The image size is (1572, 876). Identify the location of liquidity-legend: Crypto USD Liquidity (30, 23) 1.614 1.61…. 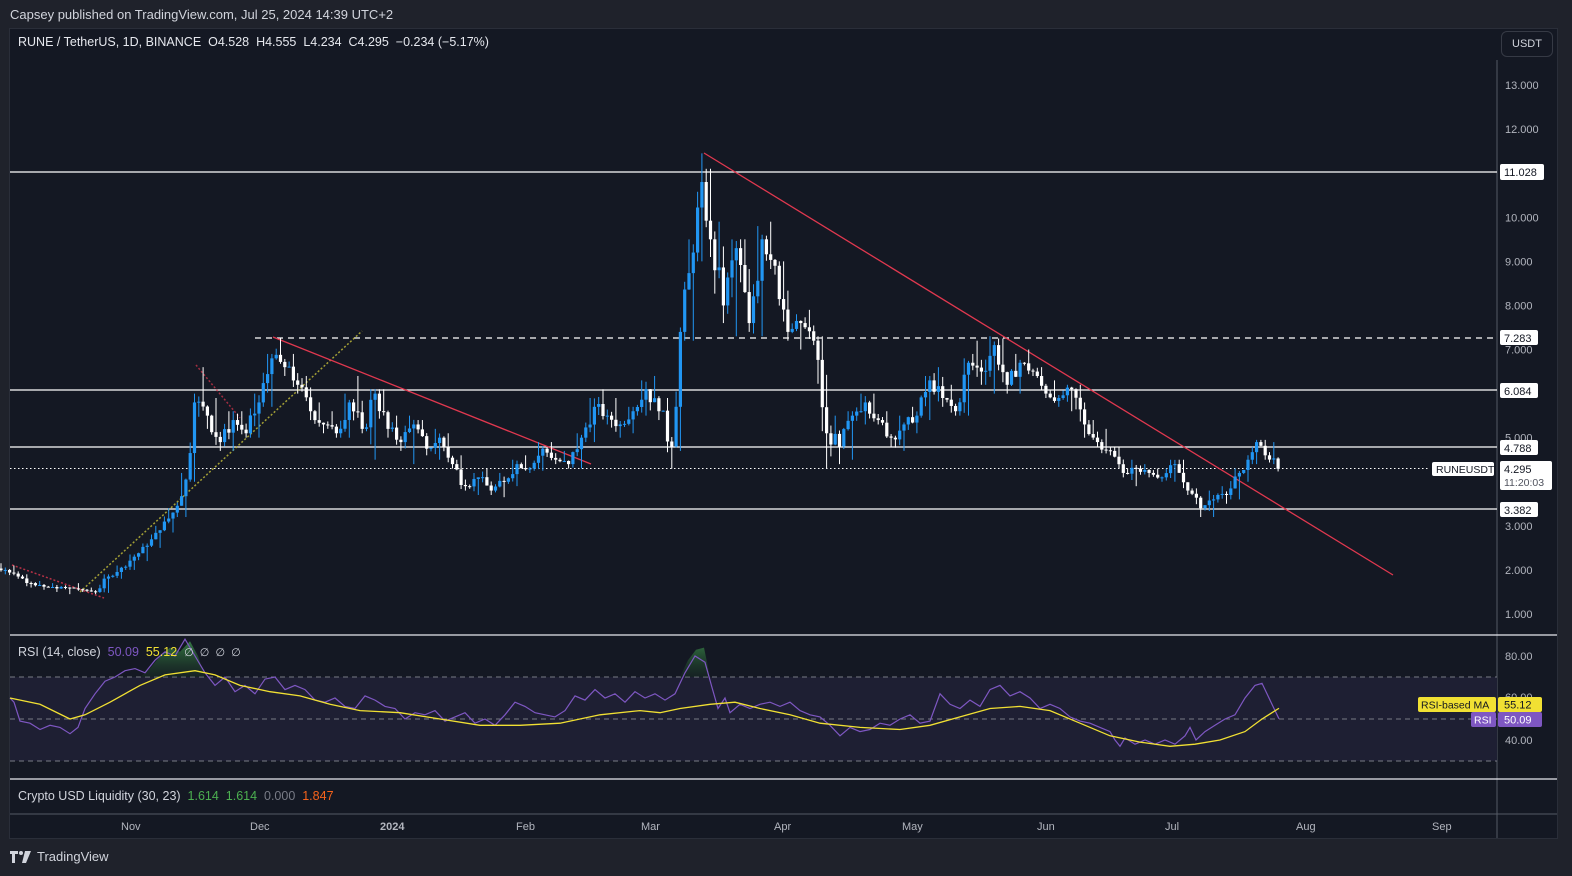
(176, 796).